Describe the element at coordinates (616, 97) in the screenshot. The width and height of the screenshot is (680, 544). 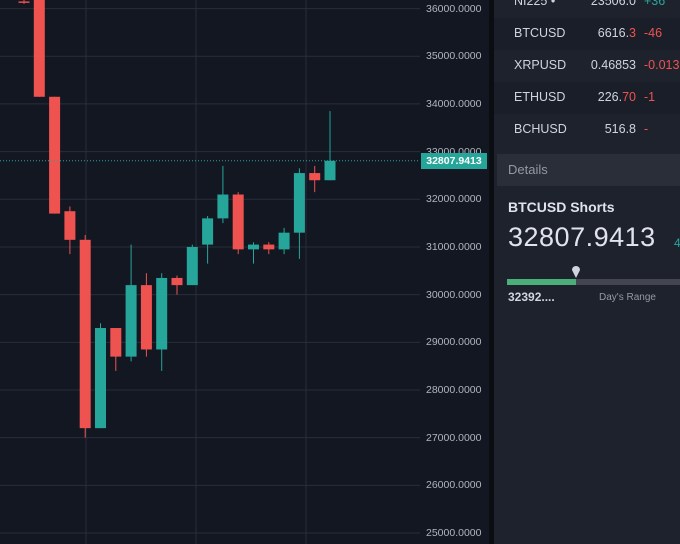
I see `watchlist-price: 226.70` at that location.